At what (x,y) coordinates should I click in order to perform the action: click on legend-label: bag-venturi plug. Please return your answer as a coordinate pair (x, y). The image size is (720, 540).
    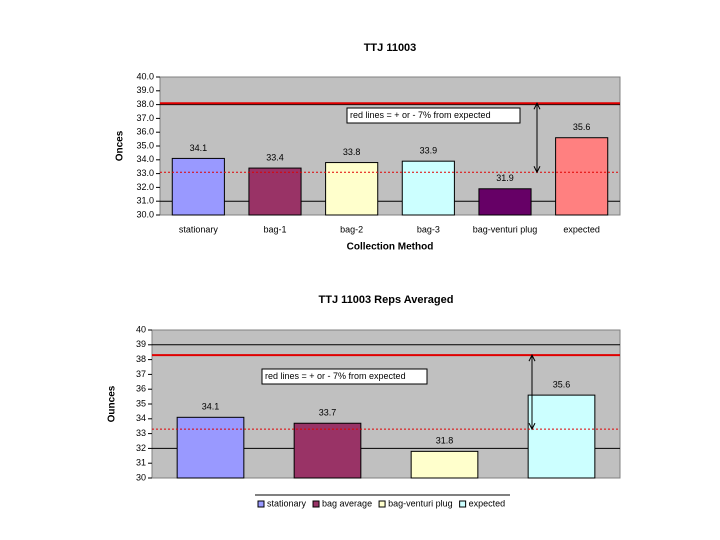
    Looking at the image, I should click on (420, 503).